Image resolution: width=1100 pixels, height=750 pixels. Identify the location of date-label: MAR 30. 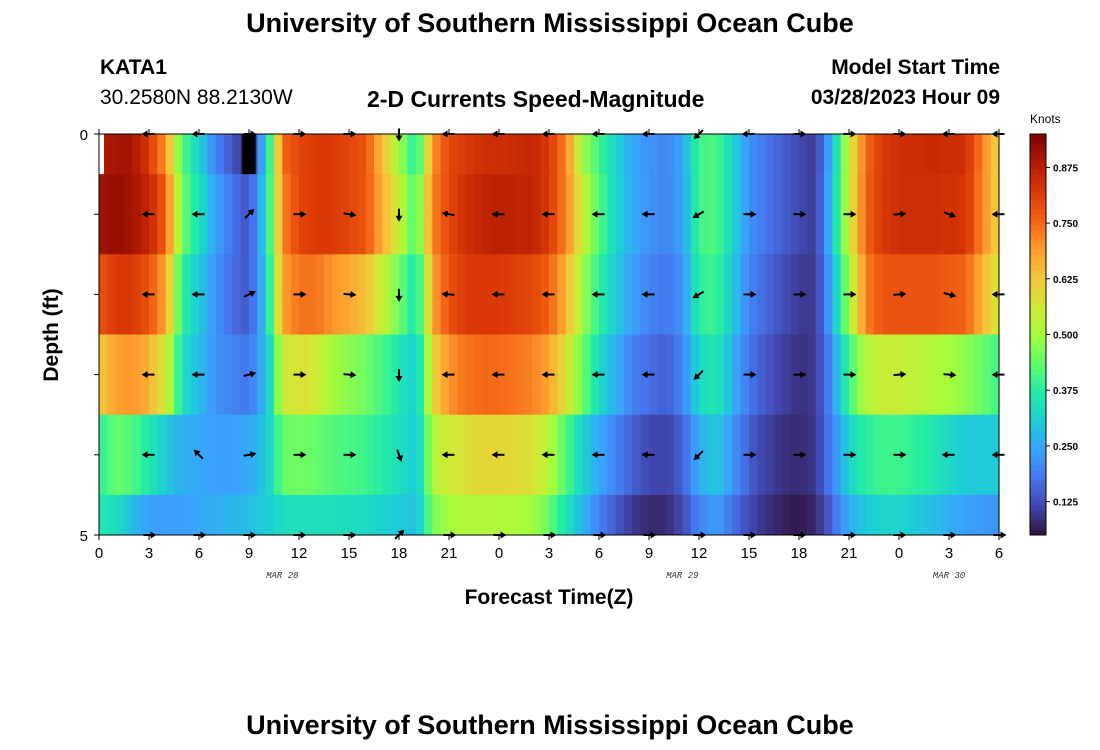
(949, 576).